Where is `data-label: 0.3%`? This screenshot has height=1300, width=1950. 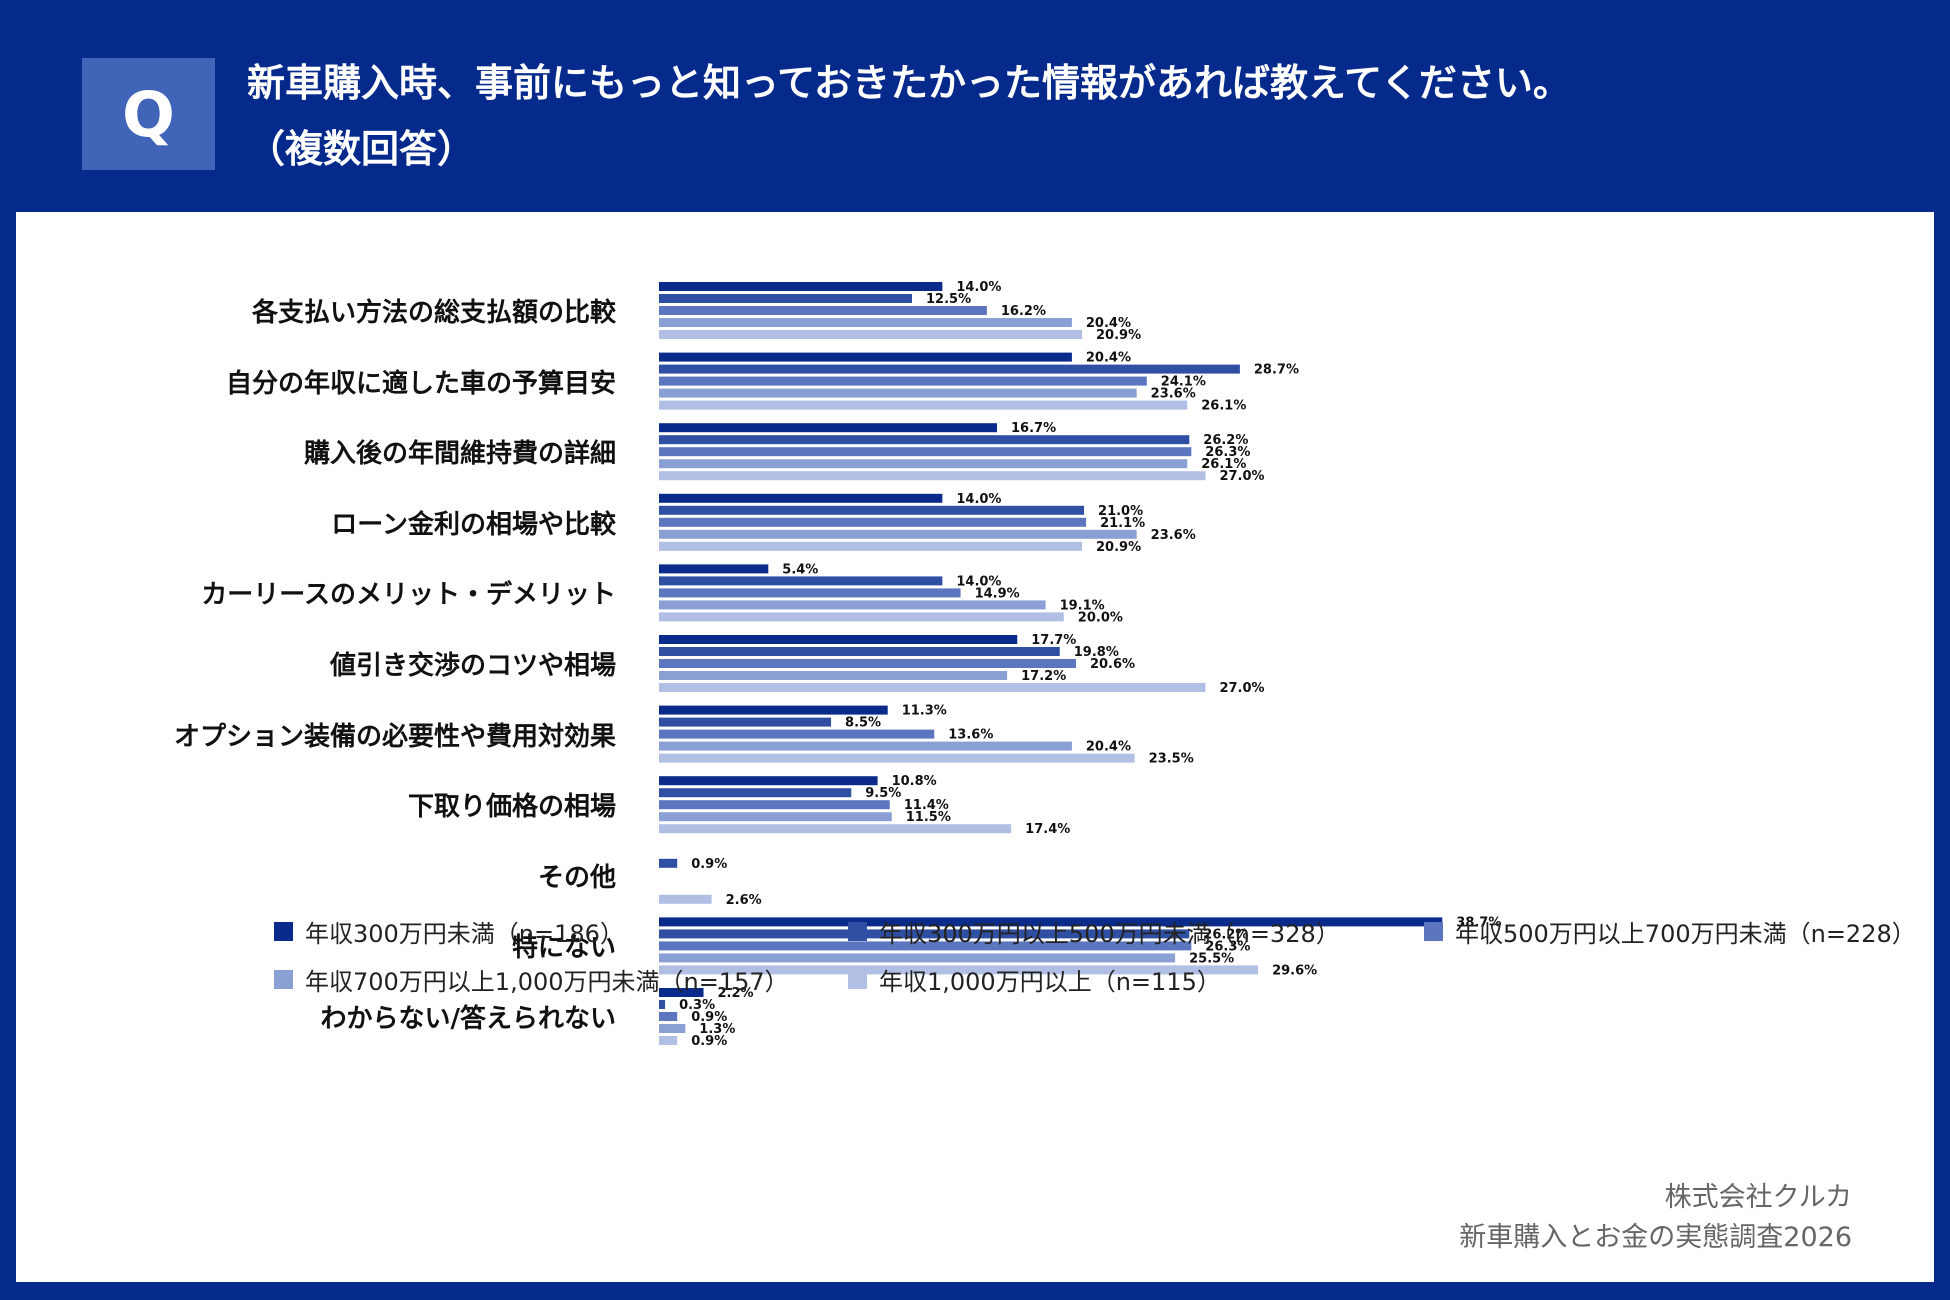 data-label: 0.3% is located at coordinates (697, 1005).